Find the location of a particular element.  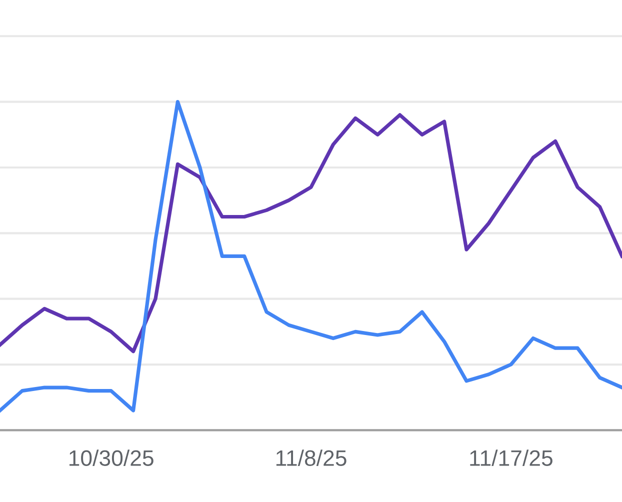

x-tick-label: 11/8/25 is located at coordinates (311, 458).